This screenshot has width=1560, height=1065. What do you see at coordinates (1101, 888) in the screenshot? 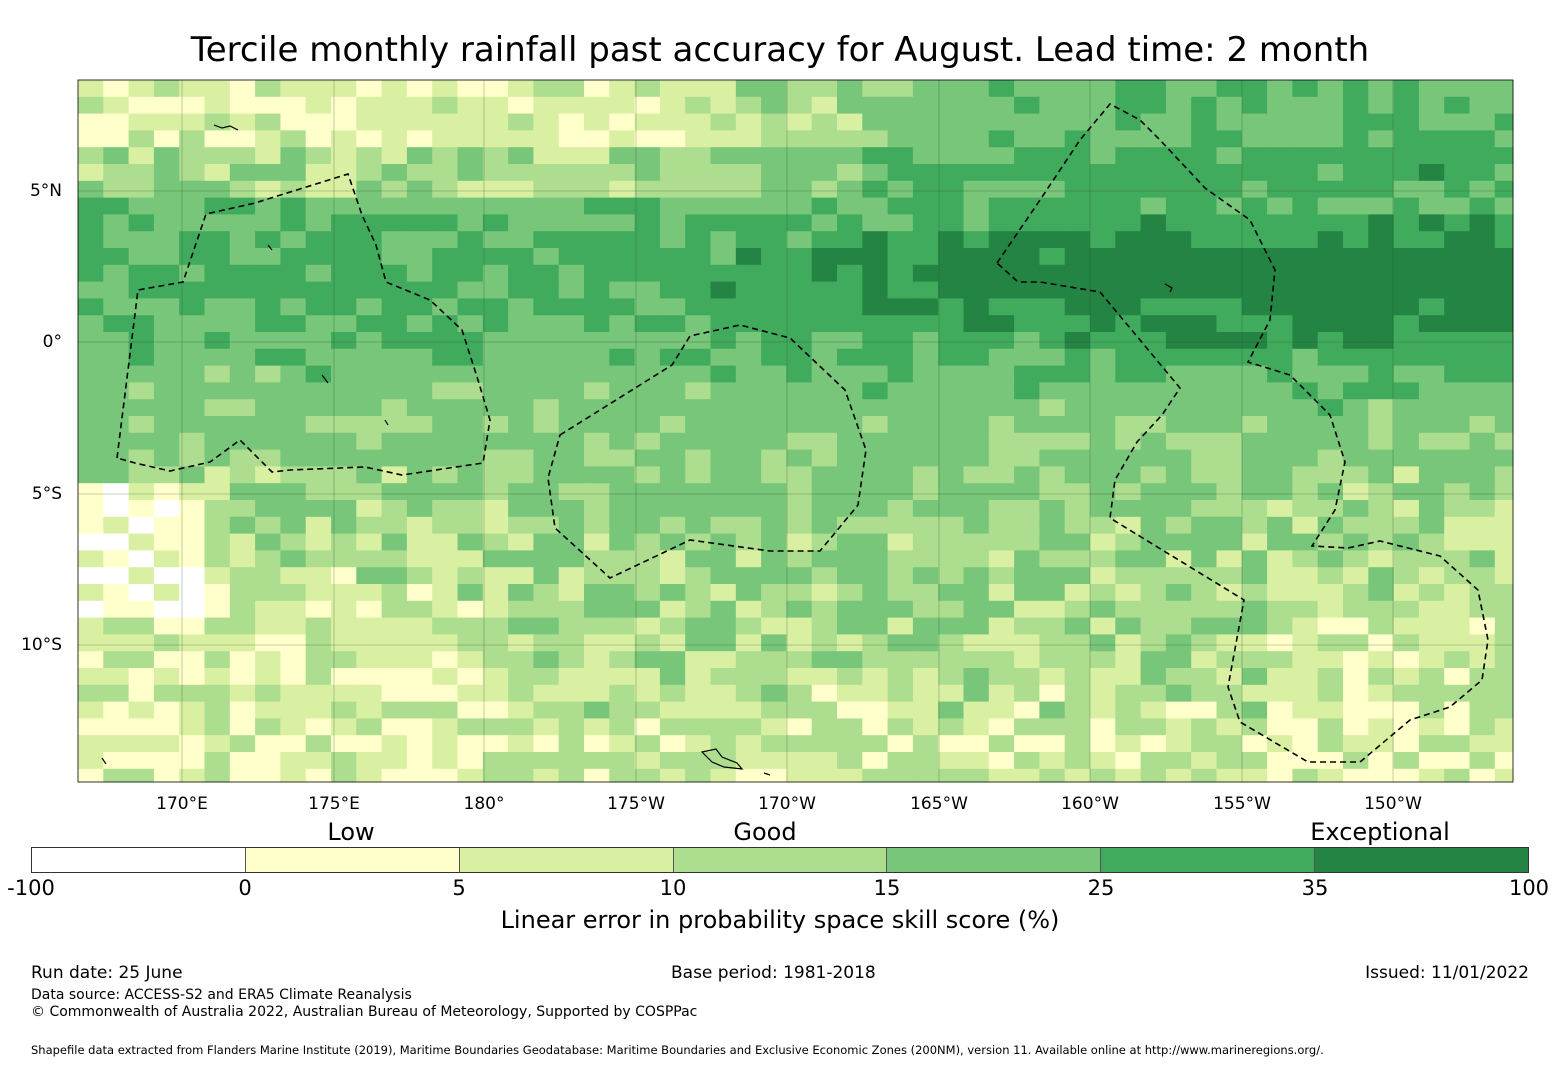
I see `colorbar-tick: 25` at bounding box center [1101, 888].